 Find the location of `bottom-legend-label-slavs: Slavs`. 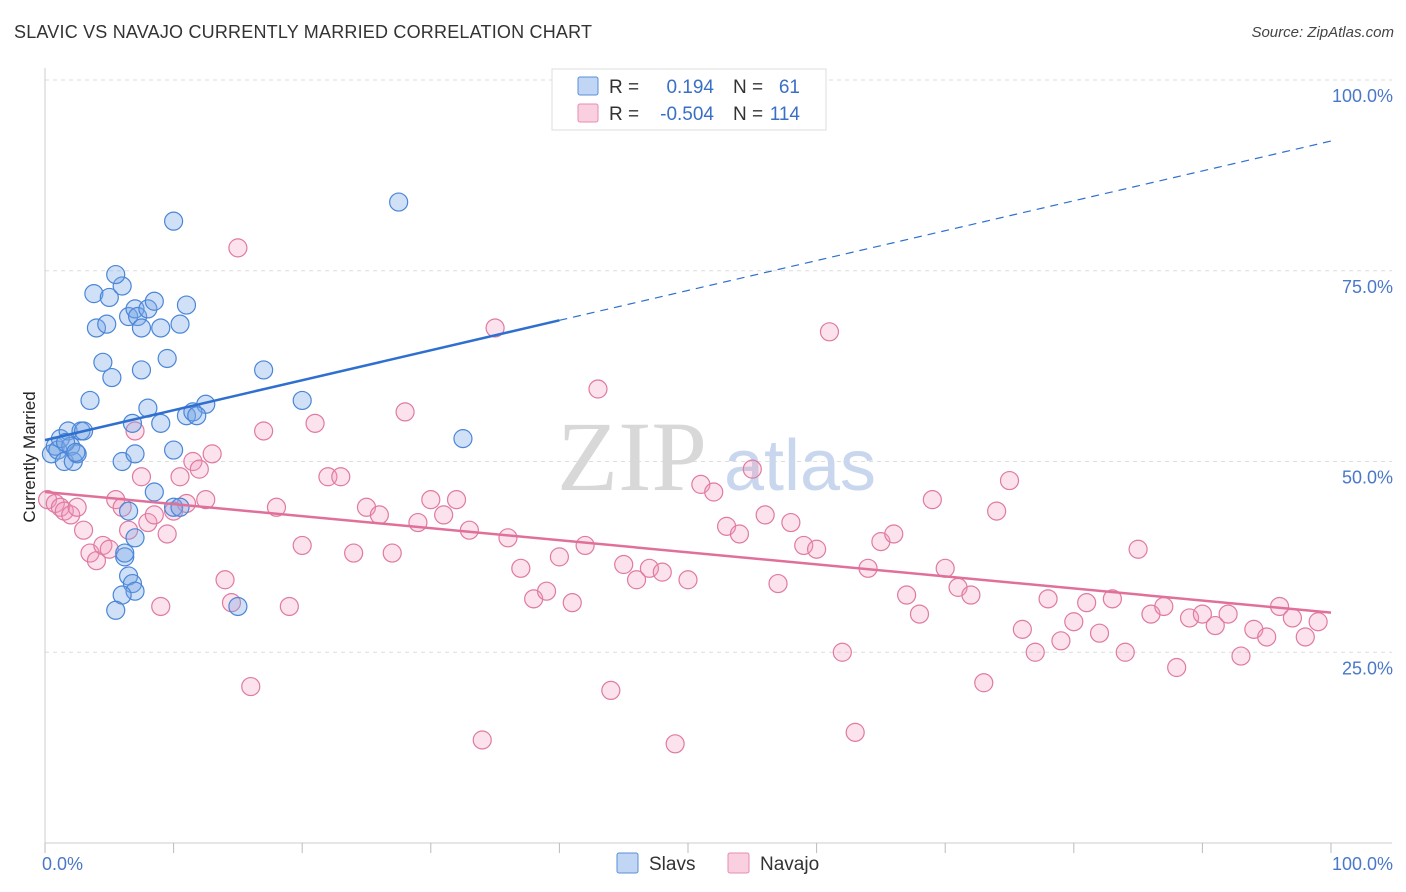

bottom-legend-label-slavs: Slavs is located at coordinates (672, 864).